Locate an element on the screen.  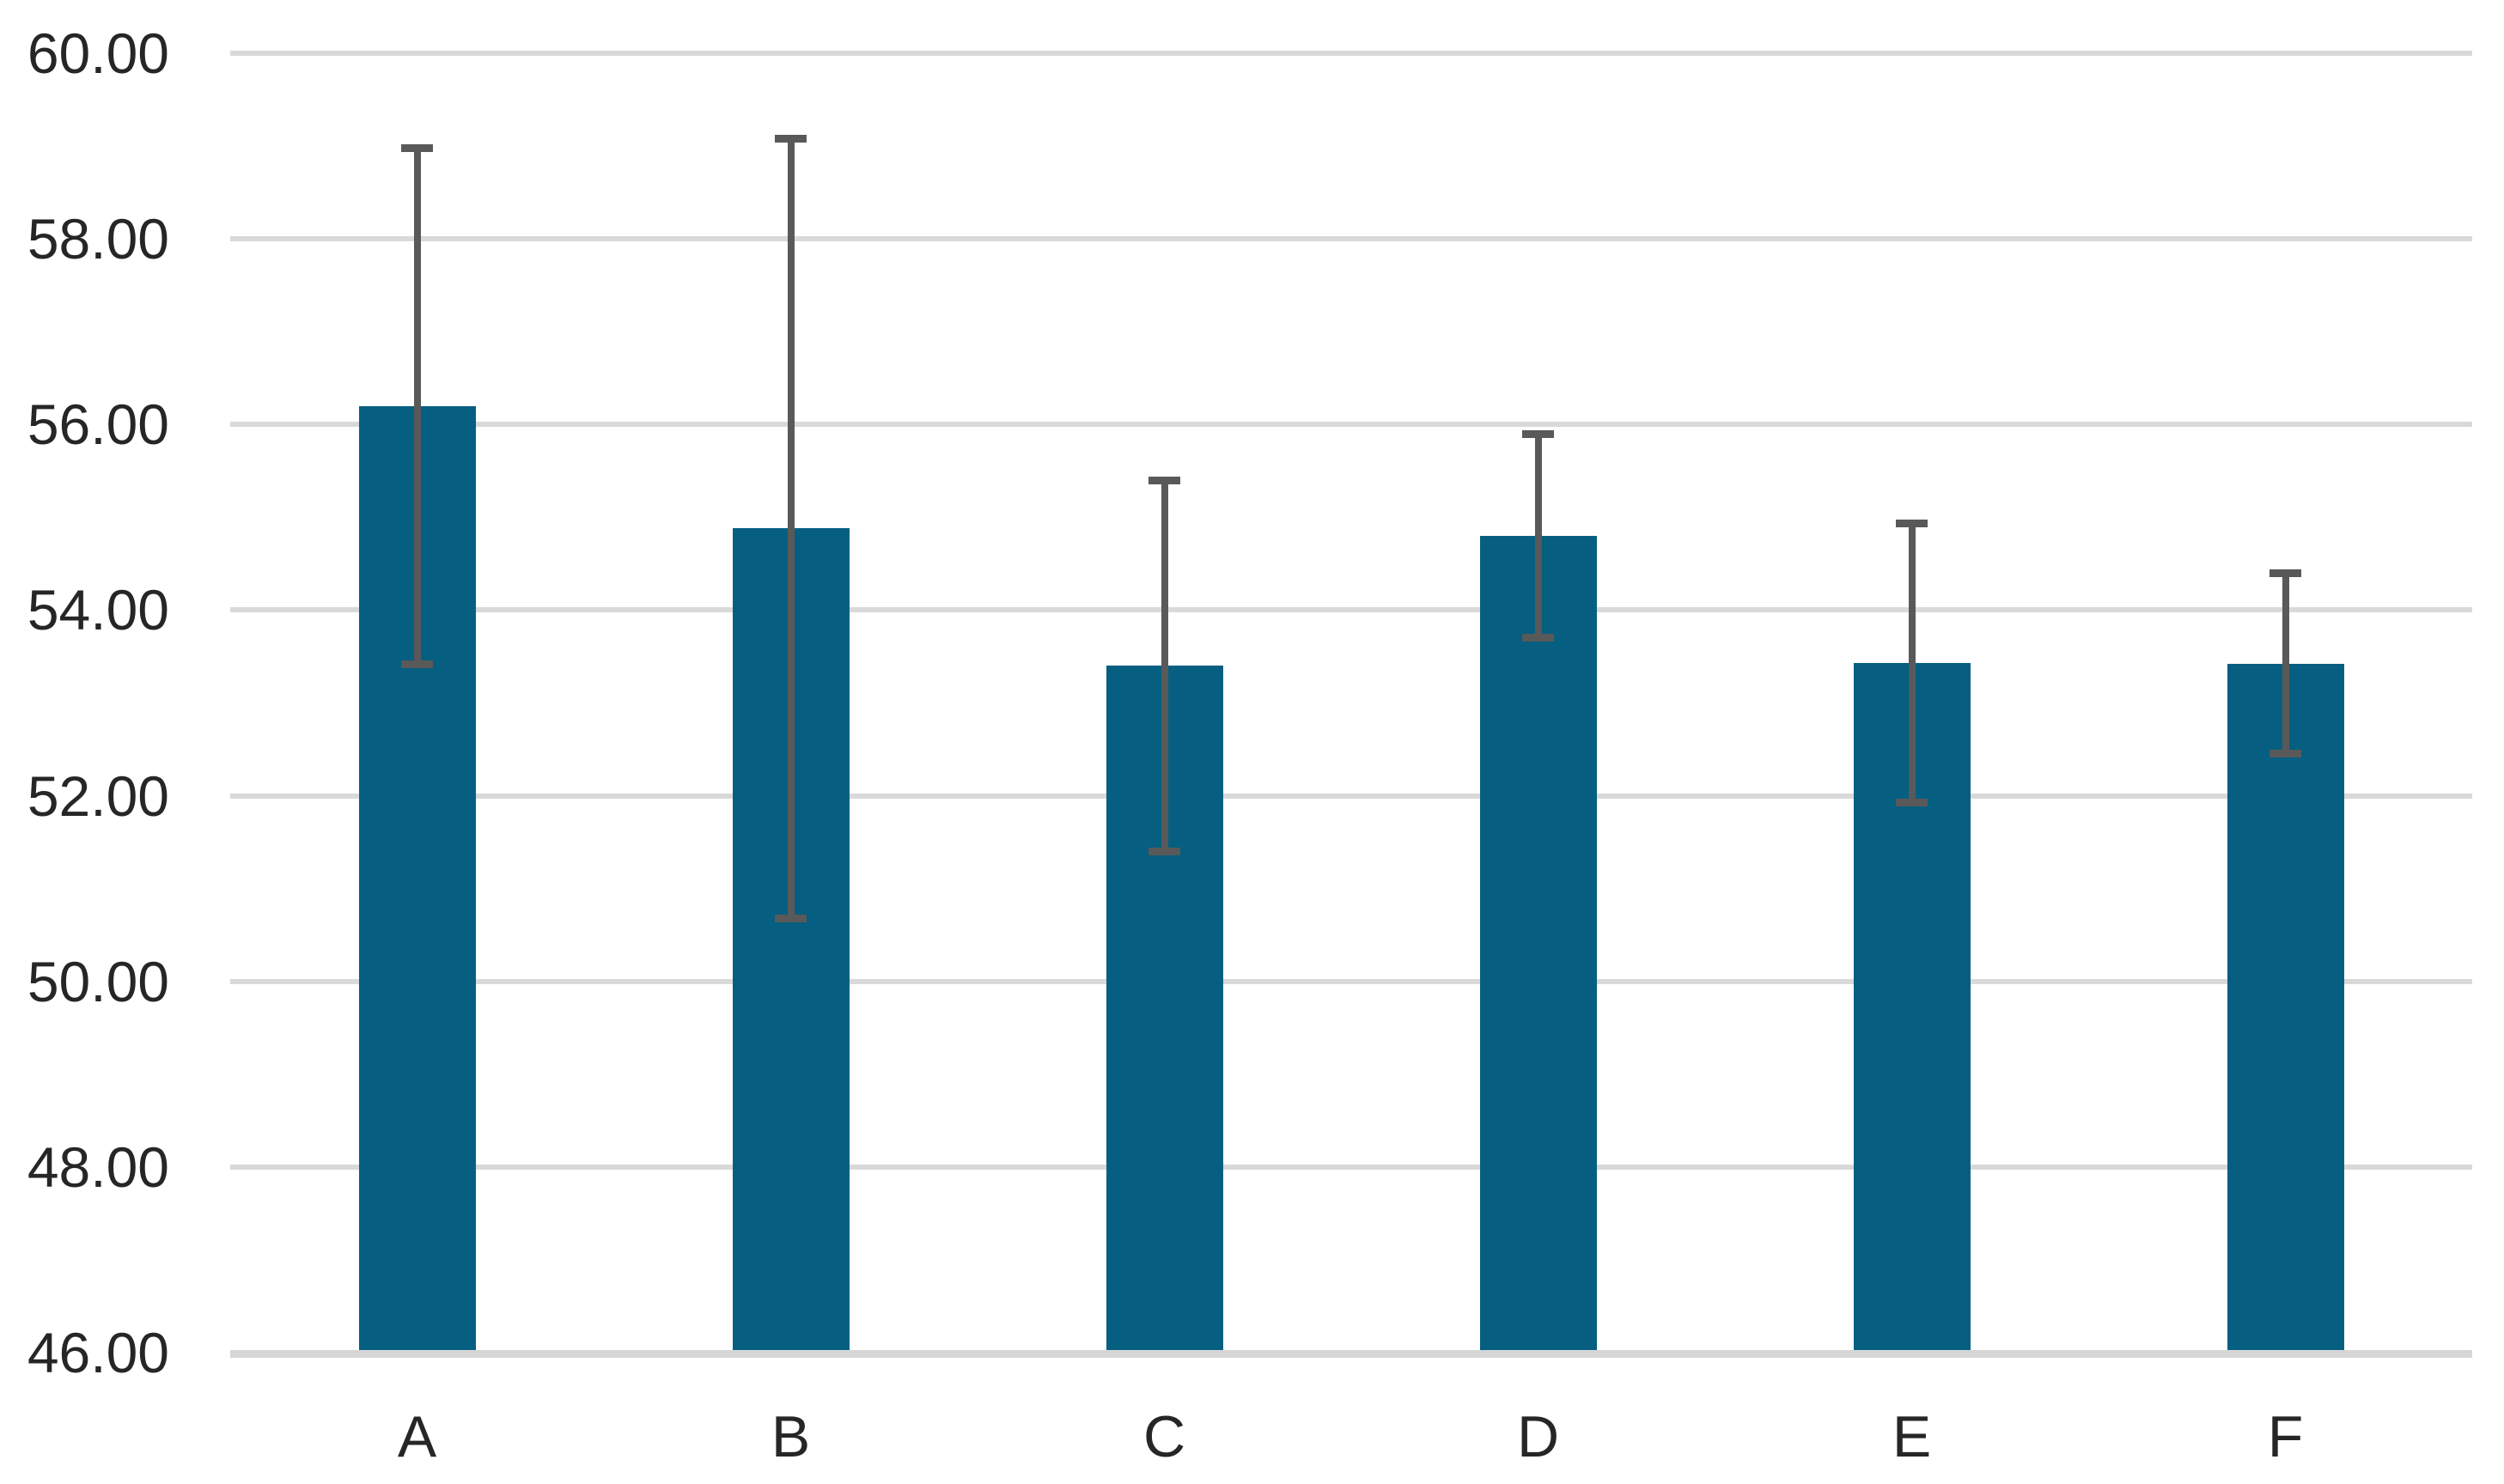
x-axis-line is located at coordinates (1351, 1354).